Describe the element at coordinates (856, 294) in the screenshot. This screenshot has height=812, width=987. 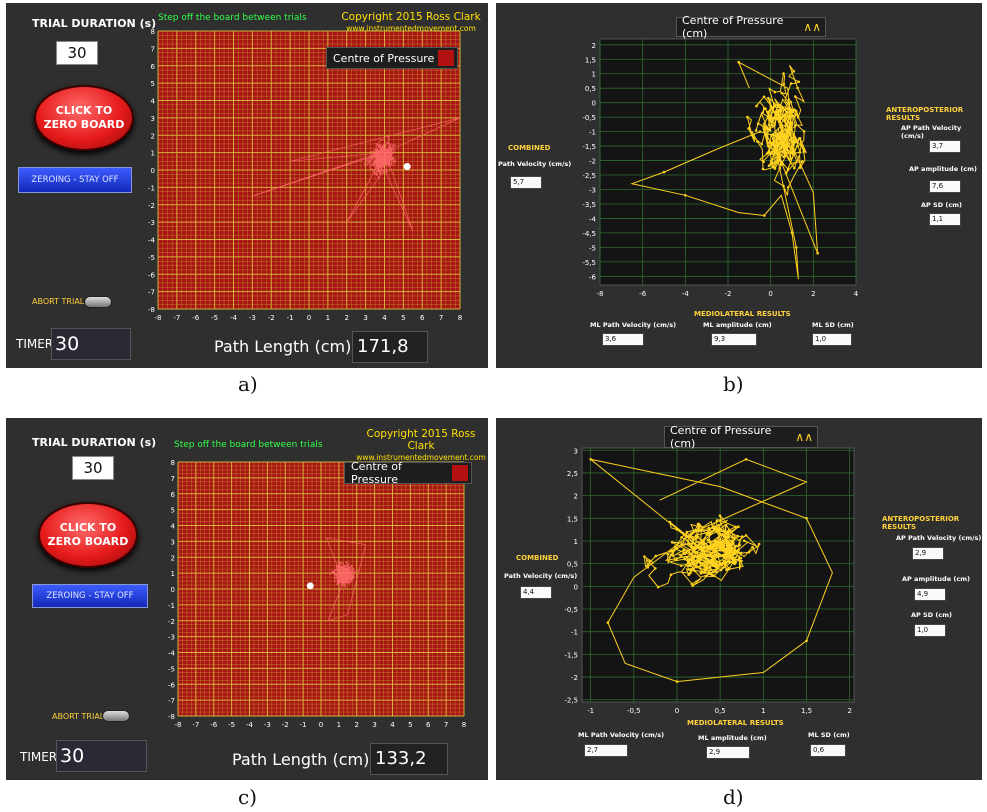
I see `x-tick-label: 4` at that location.